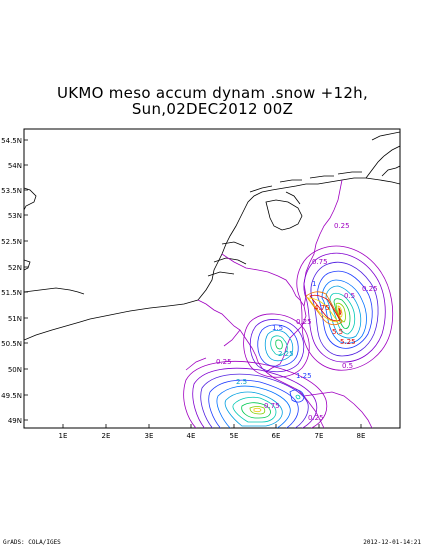 The image size is (425, 550). Describe the element at coordinates (11, 293) in the screenshot. I see `lat-tick-label: 51.5N` at that location.